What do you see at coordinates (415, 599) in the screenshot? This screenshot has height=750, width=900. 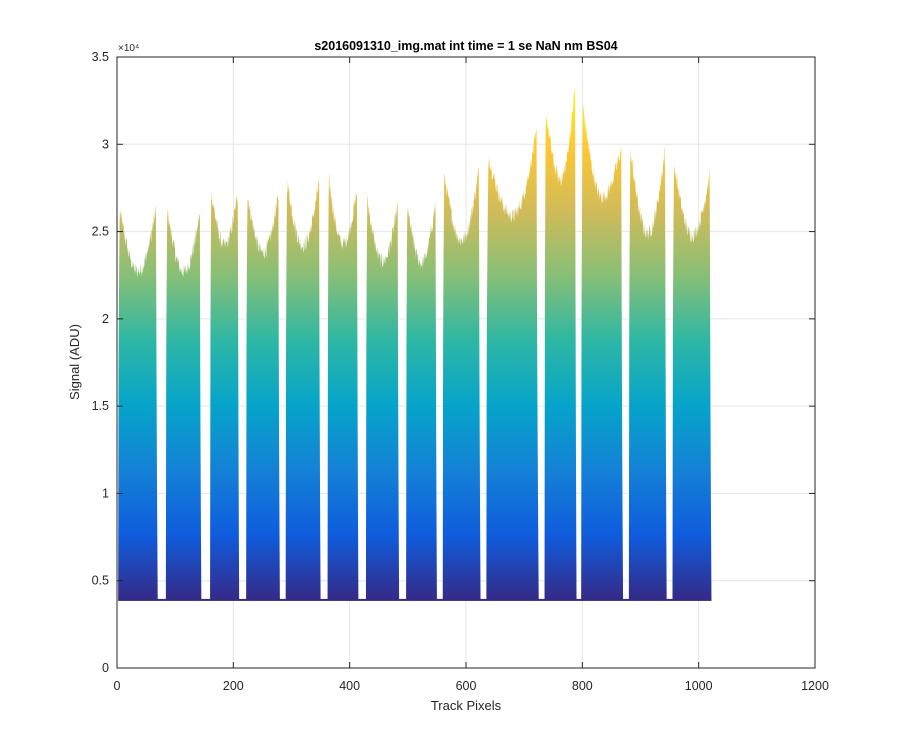 I see `signal-baseline` at bounding box center [415, 599].